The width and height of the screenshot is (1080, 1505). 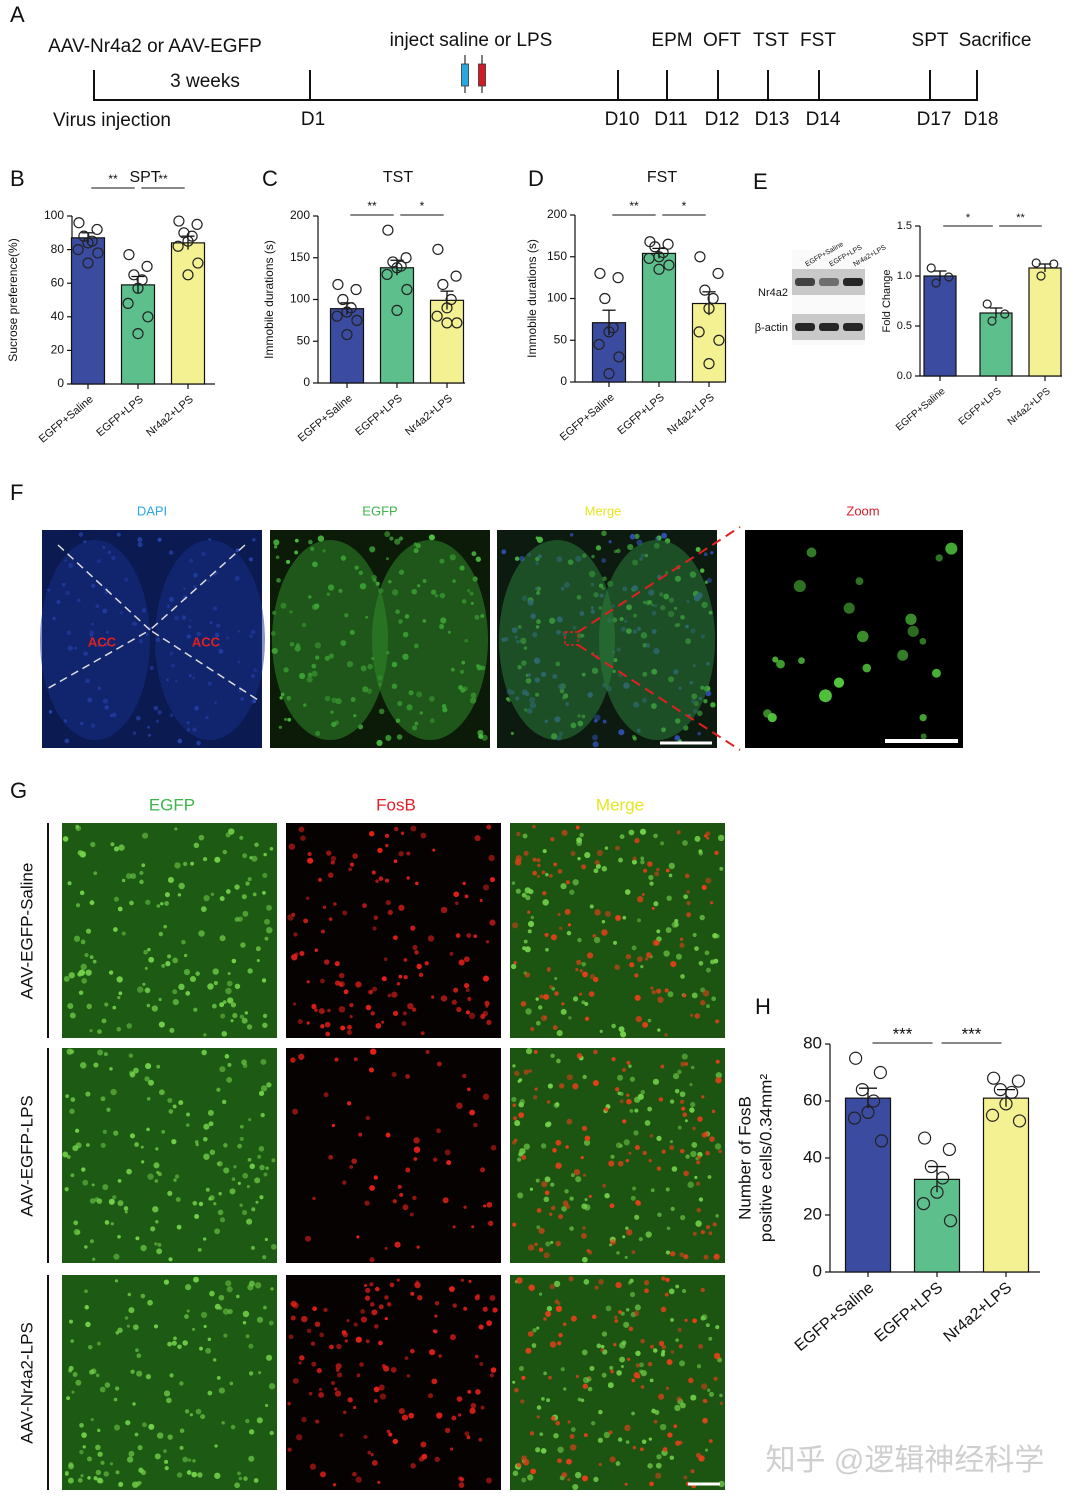 What do you see at coordinates (812, 1099) in the screenshot?
I see `y-tick-label: 60` at bounding box center [812, 1099].